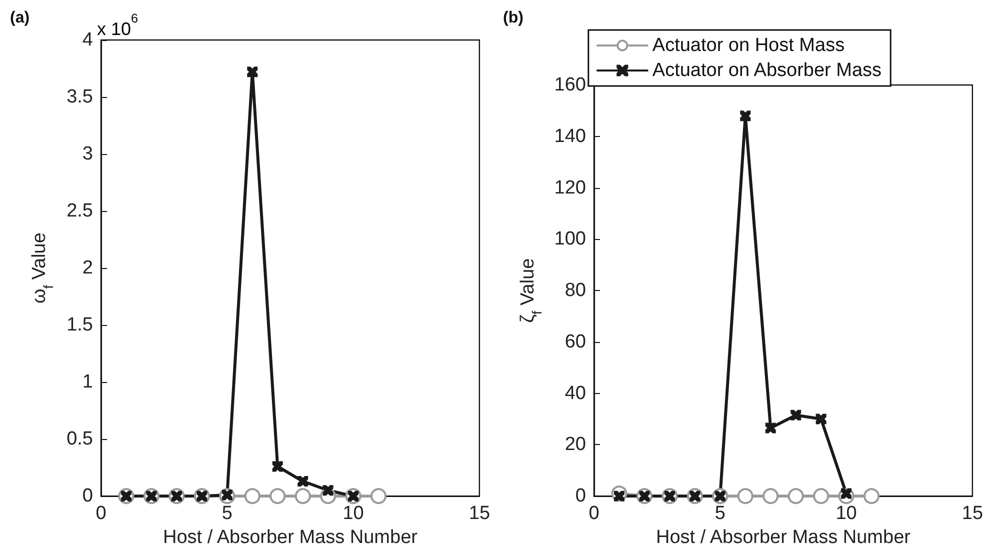  I want to click on chart-title: (b), so click(513, 18).